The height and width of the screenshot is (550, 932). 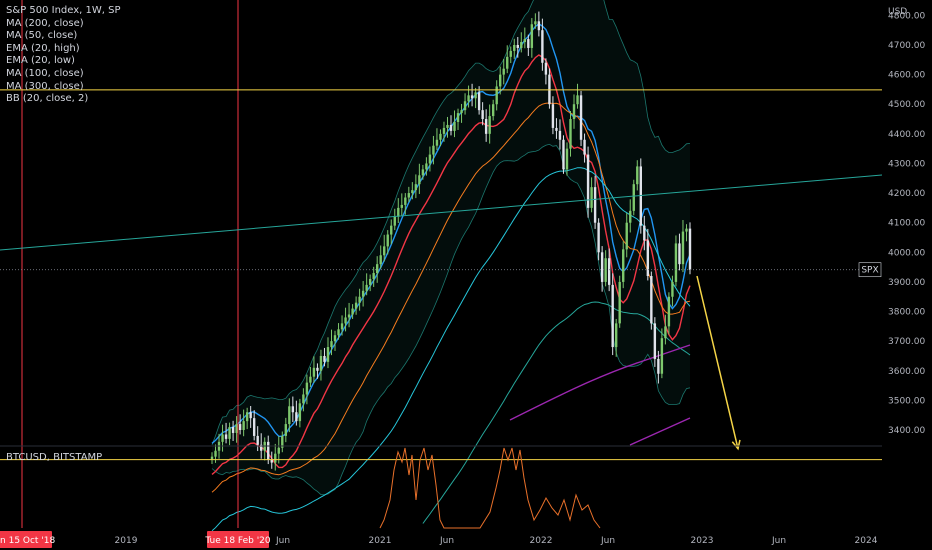 I want to click on price-tick-label: 3700.00, so click(x=906, y=342).